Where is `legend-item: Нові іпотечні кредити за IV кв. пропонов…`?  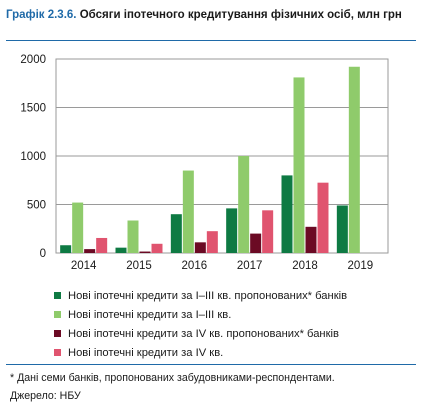 legend-item: Нові іпотечні кредити за IV кв. пропонов… is located at coordinates (200, 333).